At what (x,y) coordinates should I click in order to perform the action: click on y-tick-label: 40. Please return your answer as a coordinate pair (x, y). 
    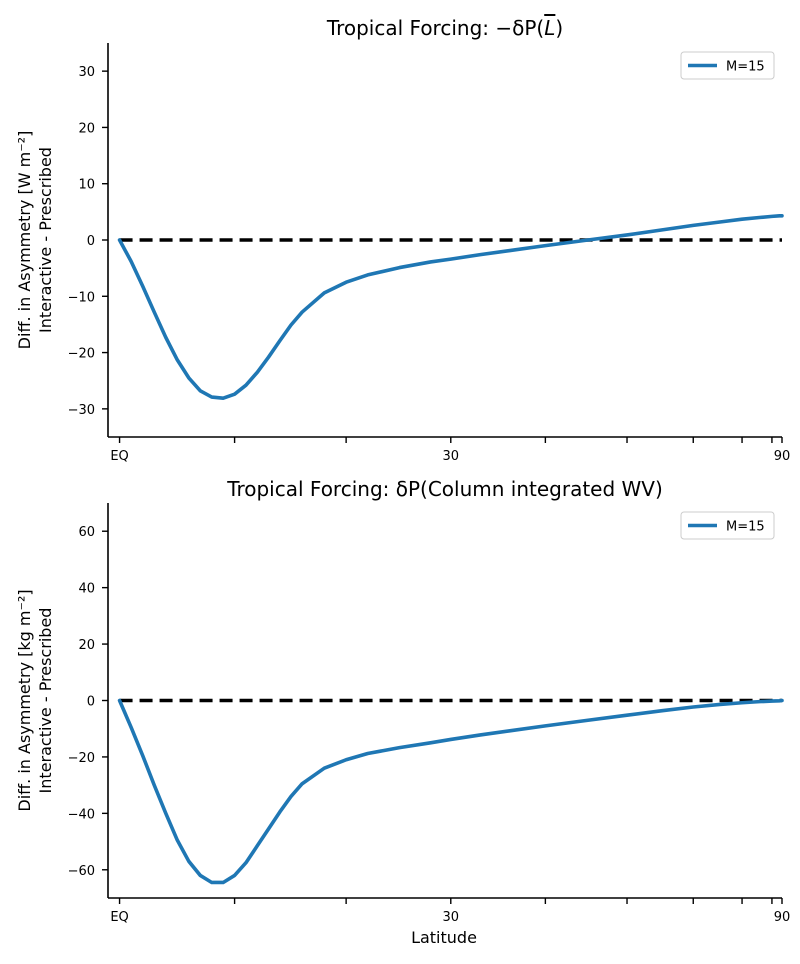
    Looking at the image, I should click on (86, 589).